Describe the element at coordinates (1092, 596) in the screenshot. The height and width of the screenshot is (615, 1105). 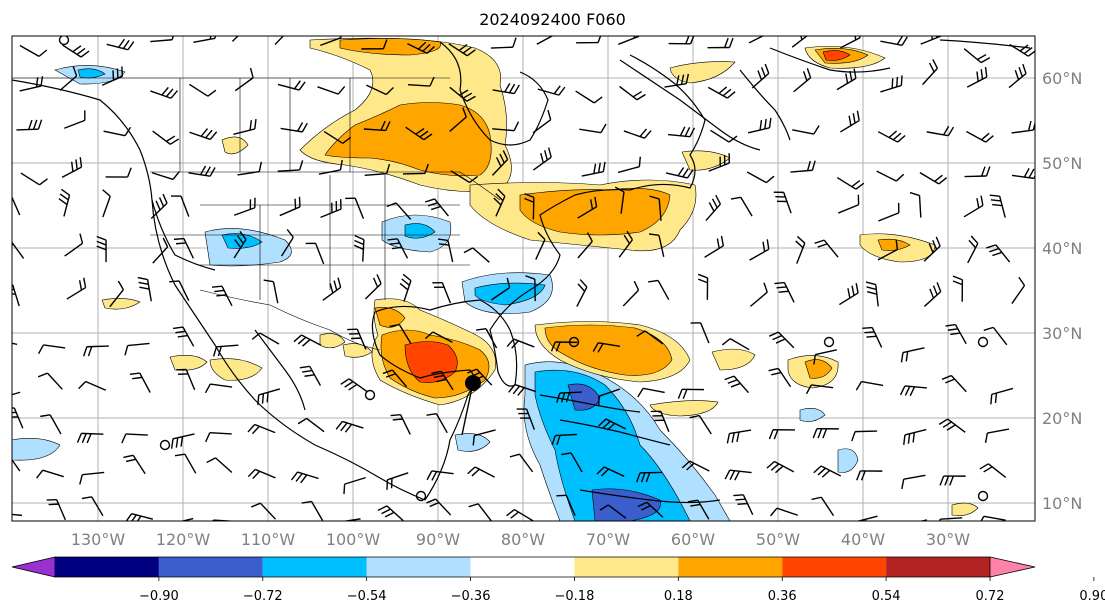
I see `colorbar-tick-label: 0.90` at that location.